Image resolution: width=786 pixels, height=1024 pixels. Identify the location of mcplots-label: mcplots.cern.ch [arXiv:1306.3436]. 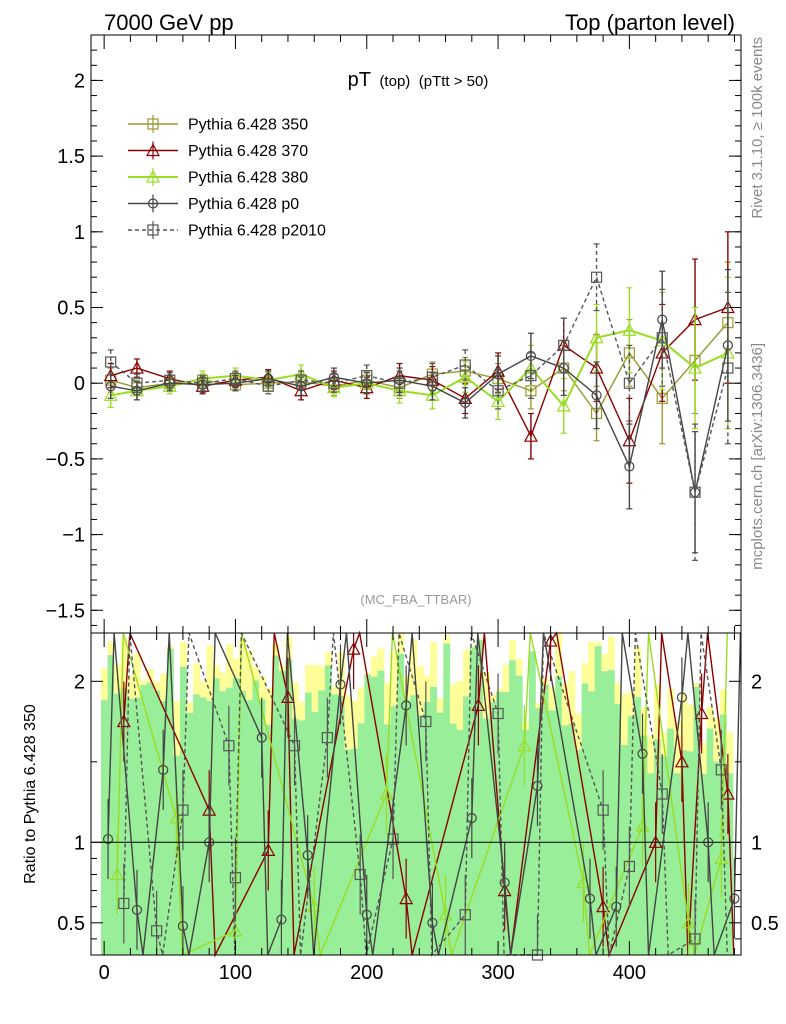
(757, 456).